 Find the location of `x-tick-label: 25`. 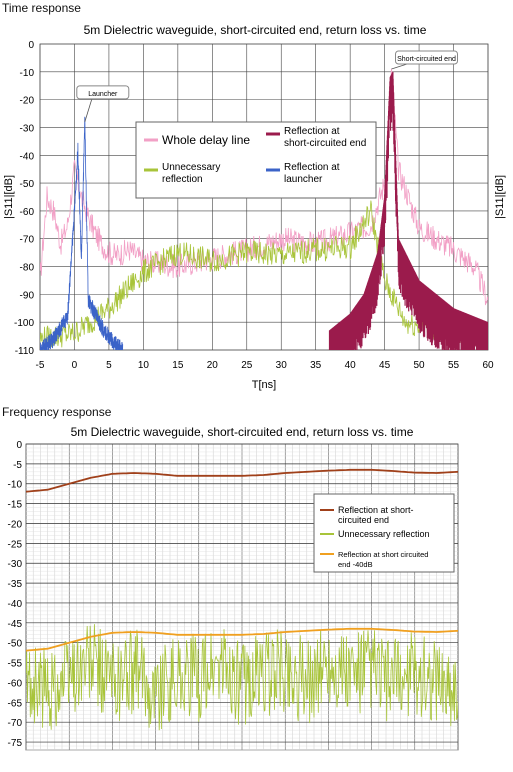

x-tick-label: 25 is located at coordinates (247, 365).